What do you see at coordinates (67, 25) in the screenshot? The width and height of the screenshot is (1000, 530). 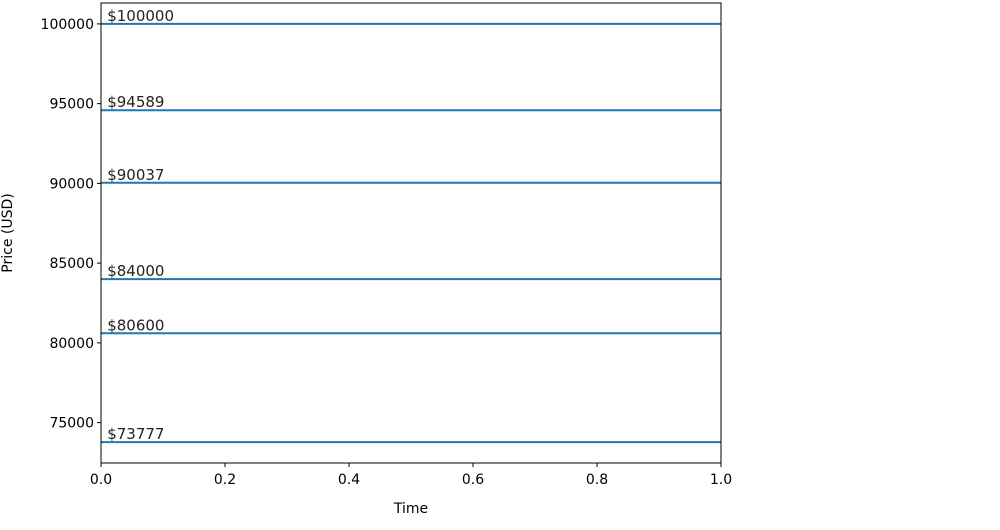 I see `y-tick-label: 100000` at bounding box center [67, 25].